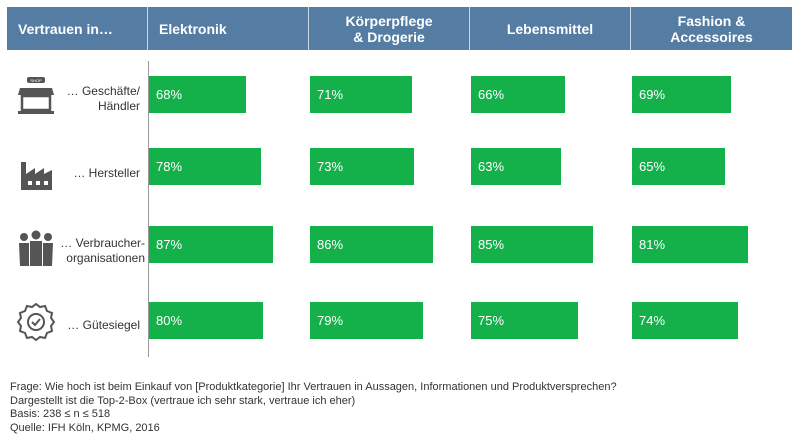 The height and width of the screenshot is (441, 800). What do you see at coordinates (60, 414) in the screenshot?
I see `footnote-basis: Basis: 238 ≤ n ≤ 518` at bounding box center [60, 414].